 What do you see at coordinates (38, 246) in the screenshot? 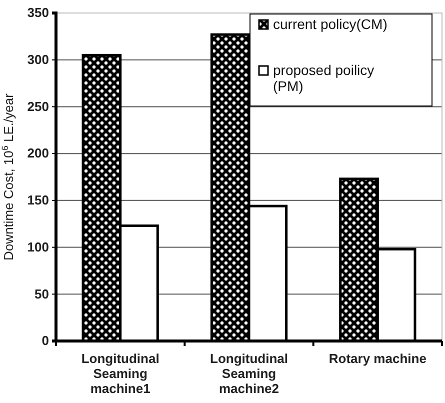
I see `y-tick-label: 100` at bounding box center [38, 246].